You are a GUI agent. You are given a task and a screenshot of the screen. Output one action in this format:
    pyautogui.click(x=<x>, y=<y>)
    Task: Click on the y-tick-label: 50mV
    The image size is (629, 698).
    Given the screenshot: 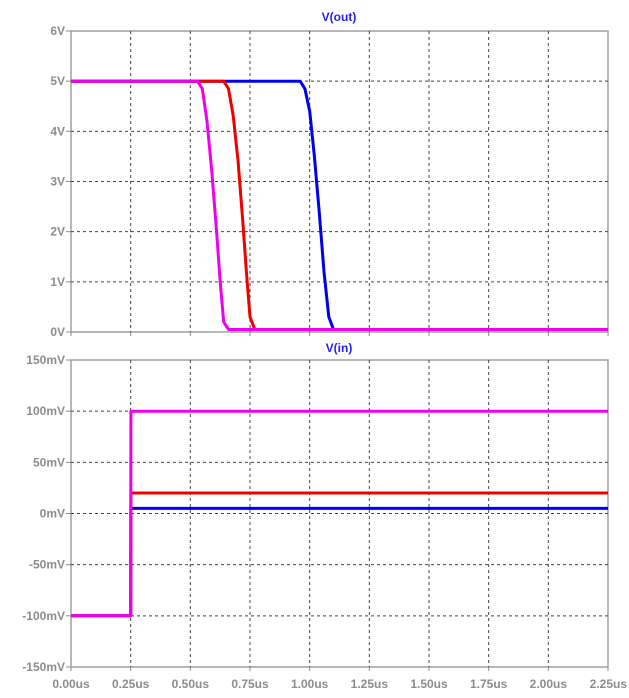 What is the action you would take?
    pyautogui.click(x=49, y=462)
    